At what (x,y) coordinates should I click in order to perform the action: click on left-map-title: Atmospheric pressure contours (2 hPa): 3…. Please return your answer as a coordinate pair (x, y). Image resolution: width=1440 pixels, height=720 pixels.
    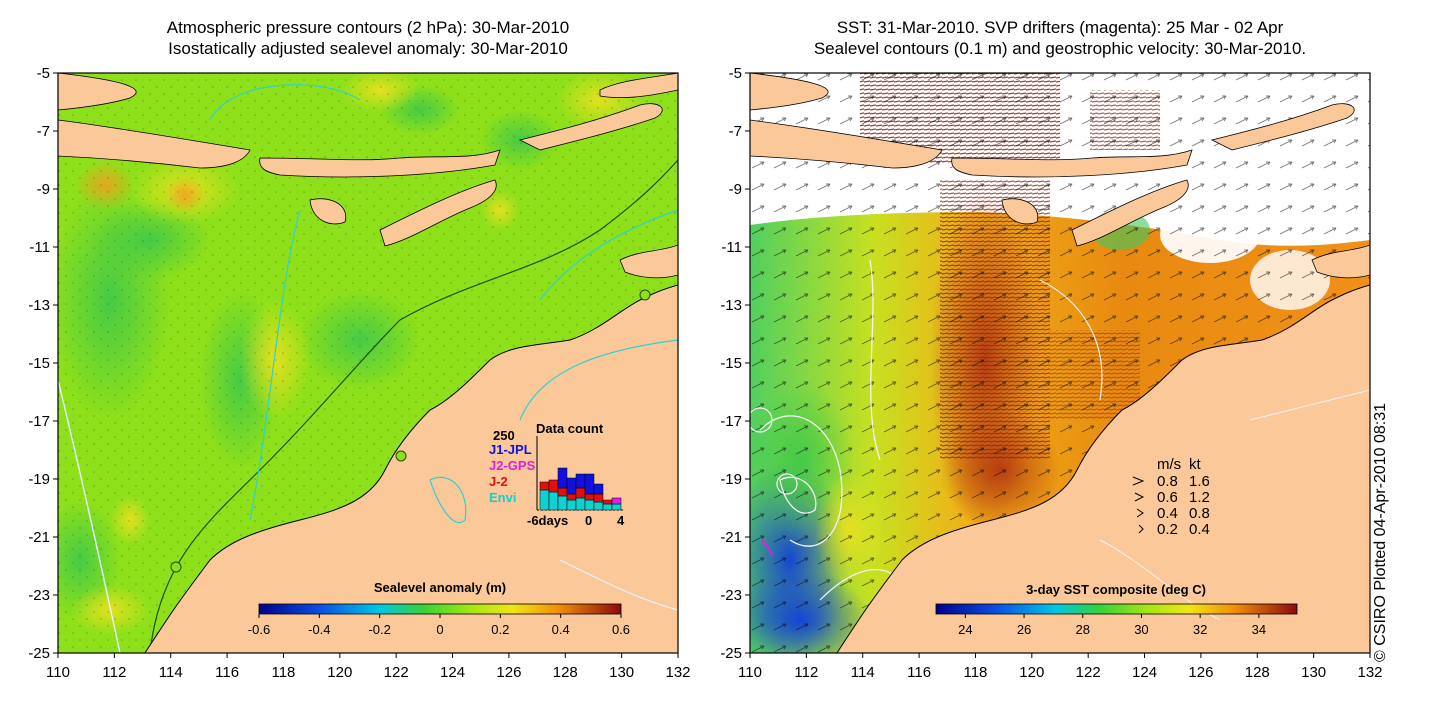
    Looking at the image, I should click on (368, 38).